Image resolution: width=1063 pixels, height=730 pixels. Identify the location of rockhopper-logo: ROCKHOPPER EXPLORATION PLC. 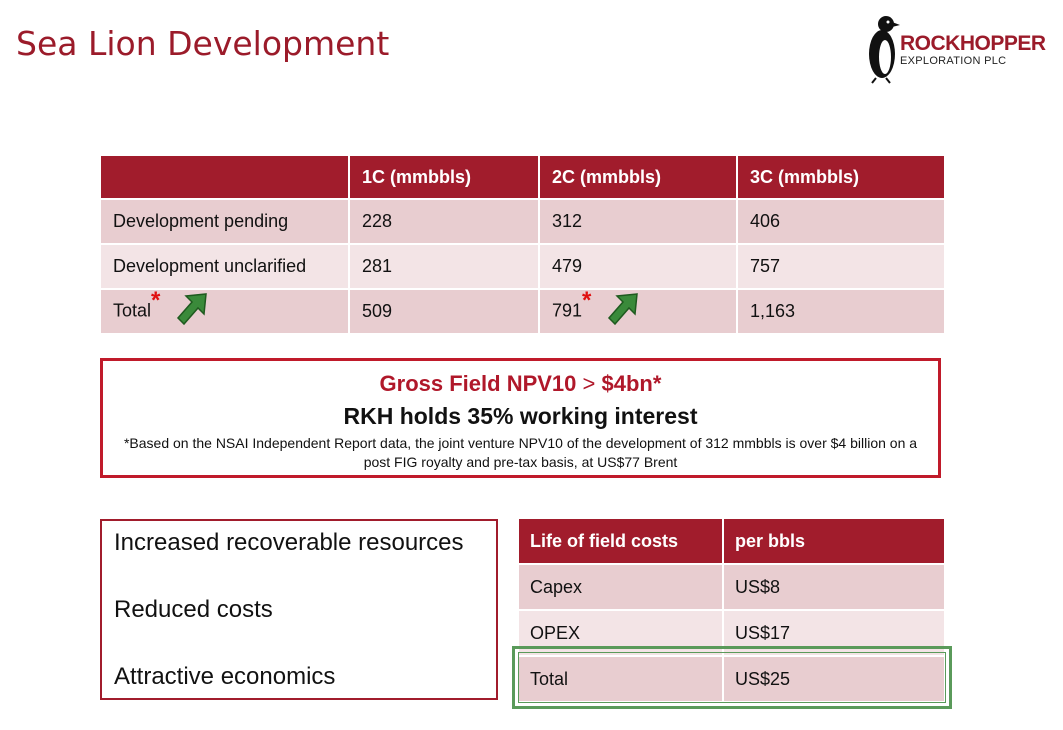
(956, 48).